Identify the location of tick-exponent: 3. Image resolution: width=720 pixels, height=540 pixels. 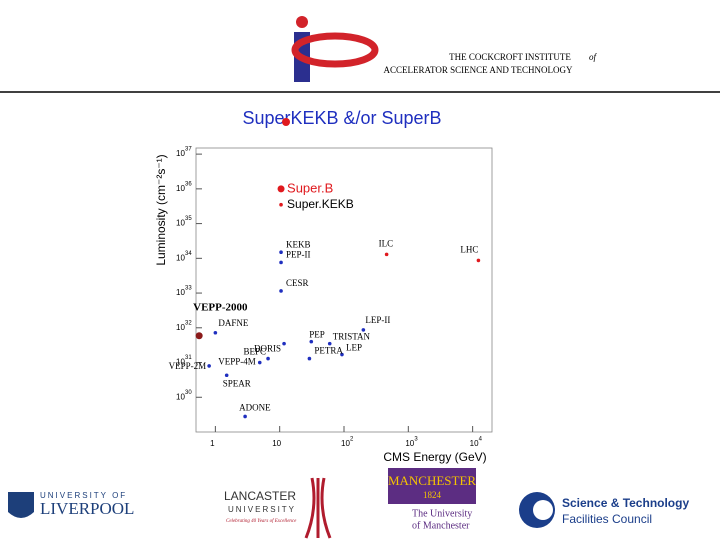
(416, 440).